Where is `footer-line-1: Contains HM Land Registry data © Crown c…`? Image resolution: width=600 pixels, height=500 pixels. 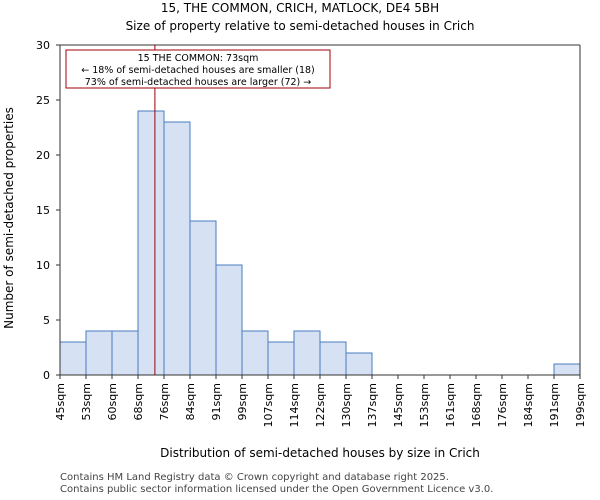
footer-line-1: Contains HM Land Registry data © Crown c… is located at coordinates (254, 477).